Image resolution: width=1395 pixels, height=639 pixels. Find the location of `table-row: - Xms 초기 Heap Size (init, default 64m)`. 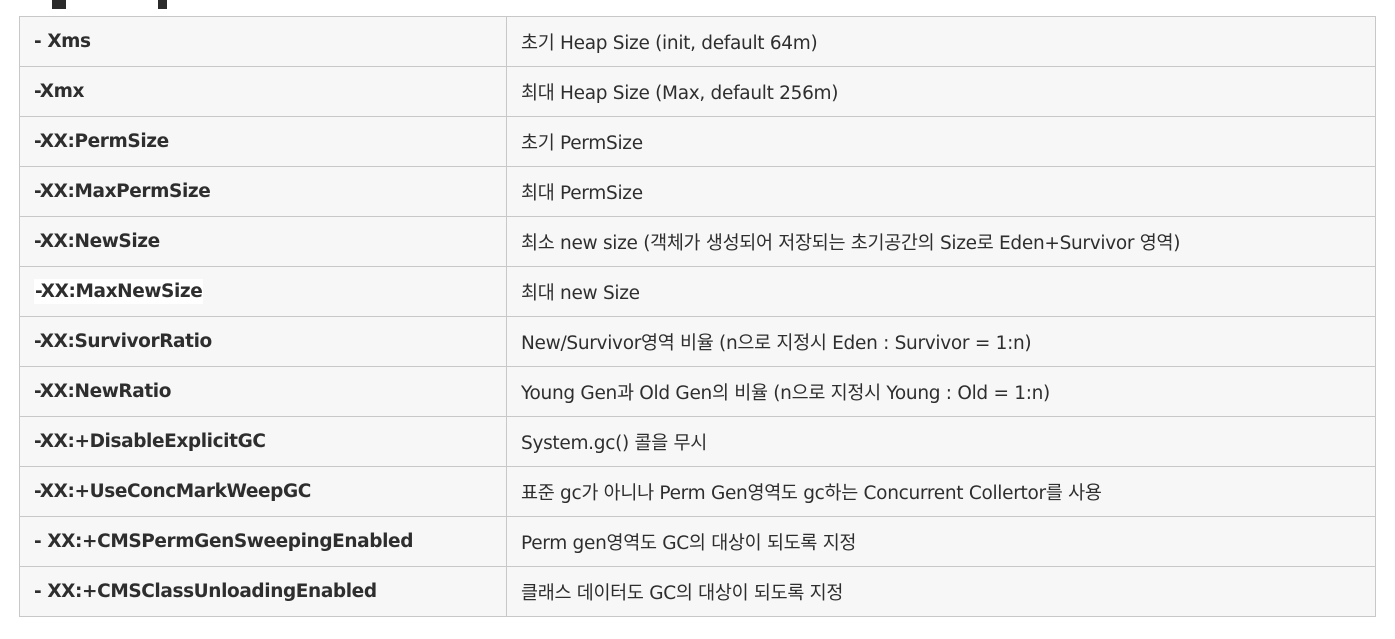

table-row: - Xms 초기 Heap Size (init, default 64m) is located at coordinates (697, 41).